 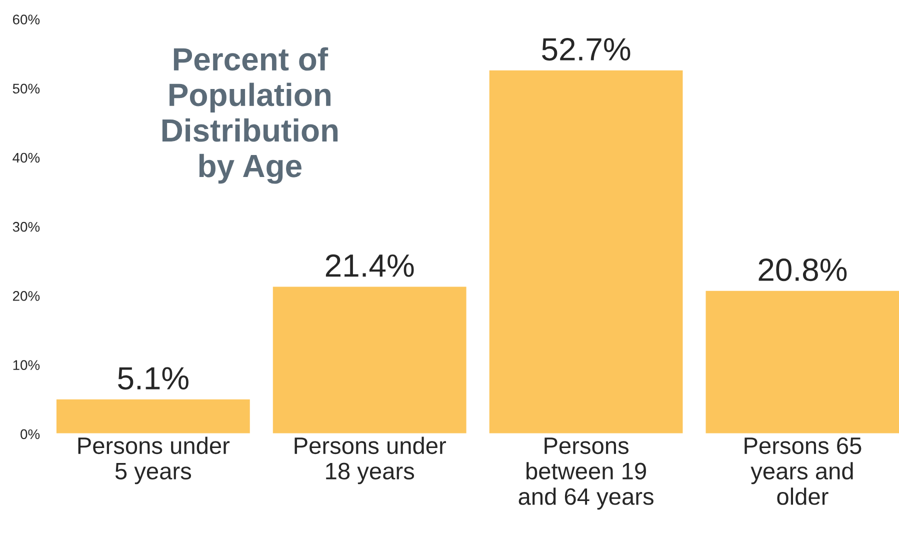 What do you see at coordinates (154, 460) in the screenshot?
I see `x-tick-label: Persons under 5 years` at bounding box center [154, 460].